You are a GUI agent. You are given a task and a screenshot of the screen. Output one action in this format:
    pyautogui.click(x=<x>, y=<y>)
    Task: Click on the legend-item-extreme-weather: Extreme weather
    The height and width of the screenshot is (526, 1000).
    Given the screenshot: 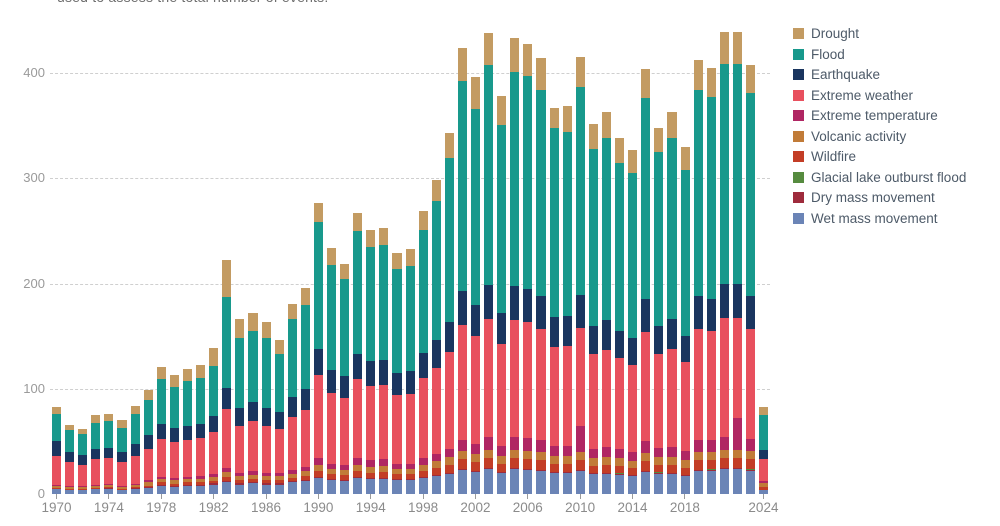 What is the action you would take?
    pyautogui.click(x=879, y=95)
    